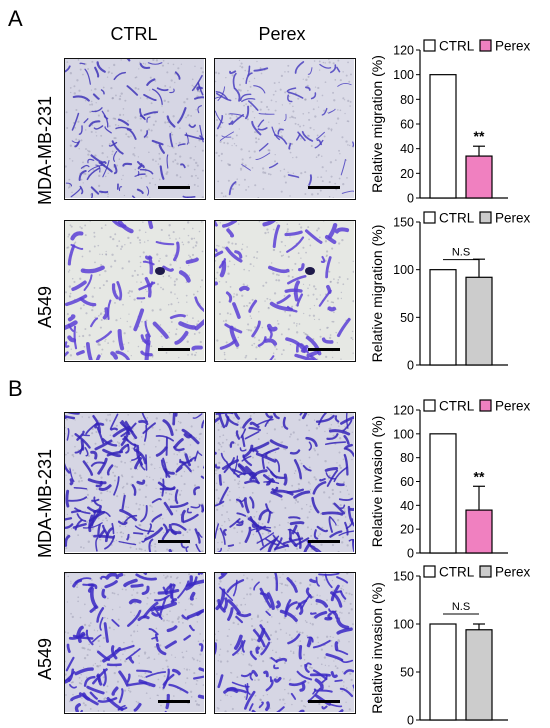  Describe the element at coordinates (174, 701) in the screenshot. I see `scale-bar` at that location.